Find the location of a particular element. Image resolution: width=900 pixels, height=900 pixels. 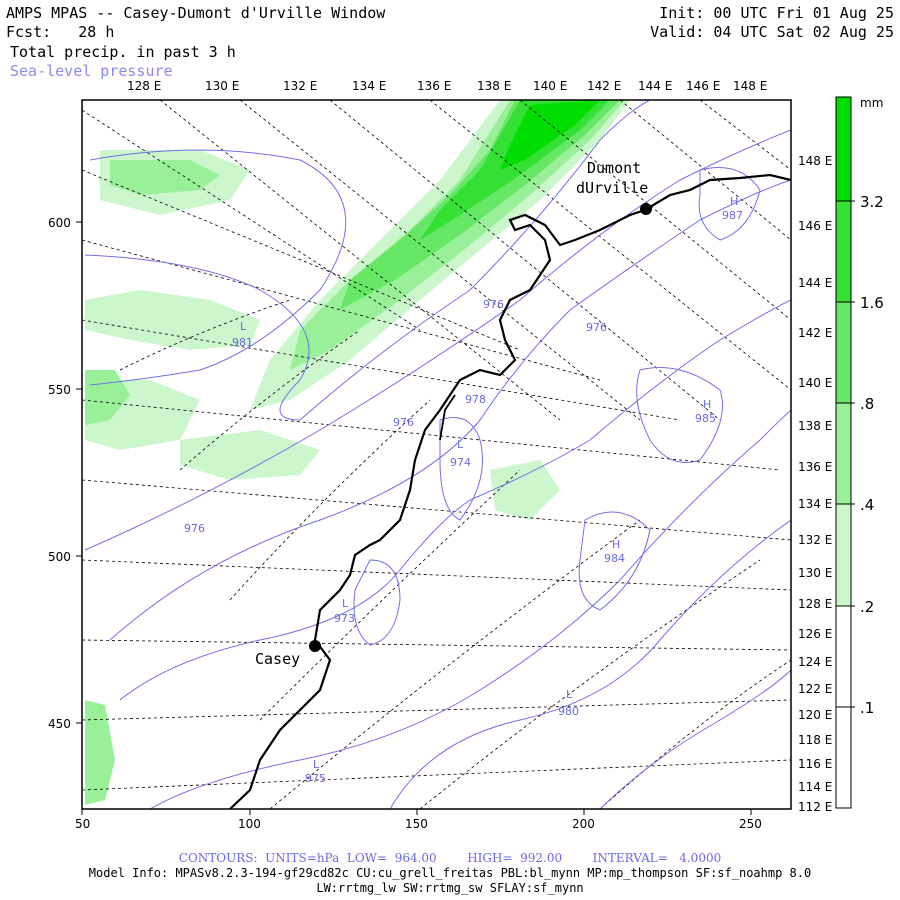

x-tick: 200 is located at coordinates (583, 824).